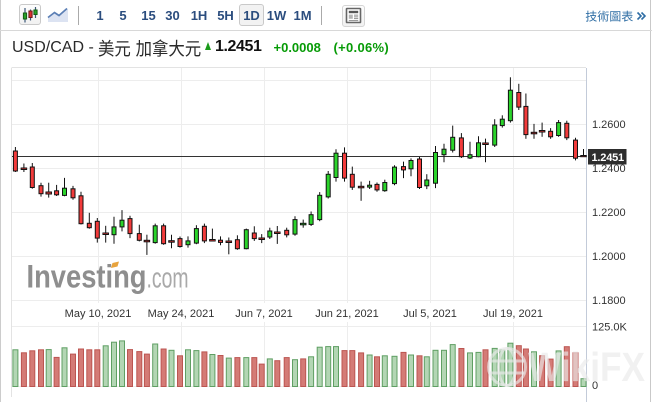 The width and height of the screenshot is (652, 402). I want to click on svg-text: Jun 21, 2021, so click(347, 314).